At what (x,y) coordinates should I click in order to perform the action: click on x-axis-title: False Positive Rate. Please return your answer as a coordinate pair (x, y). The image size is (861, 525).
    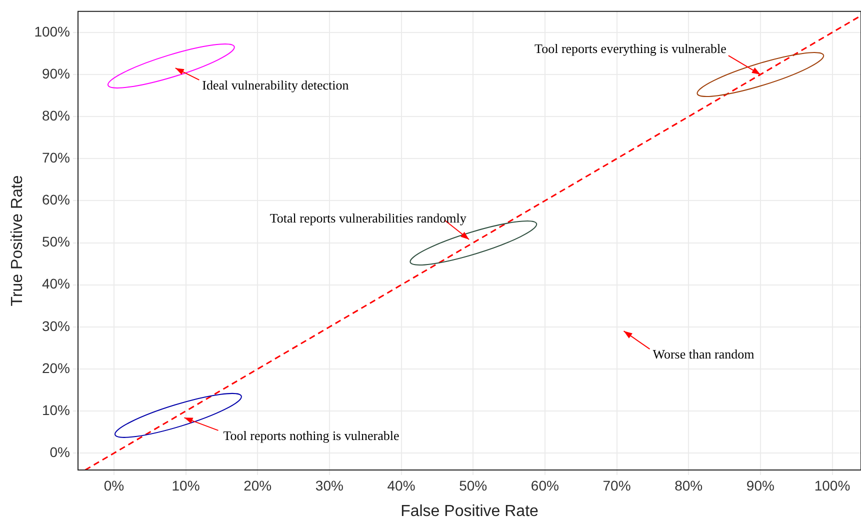
    Looking at the image, I should click on (469, 511).